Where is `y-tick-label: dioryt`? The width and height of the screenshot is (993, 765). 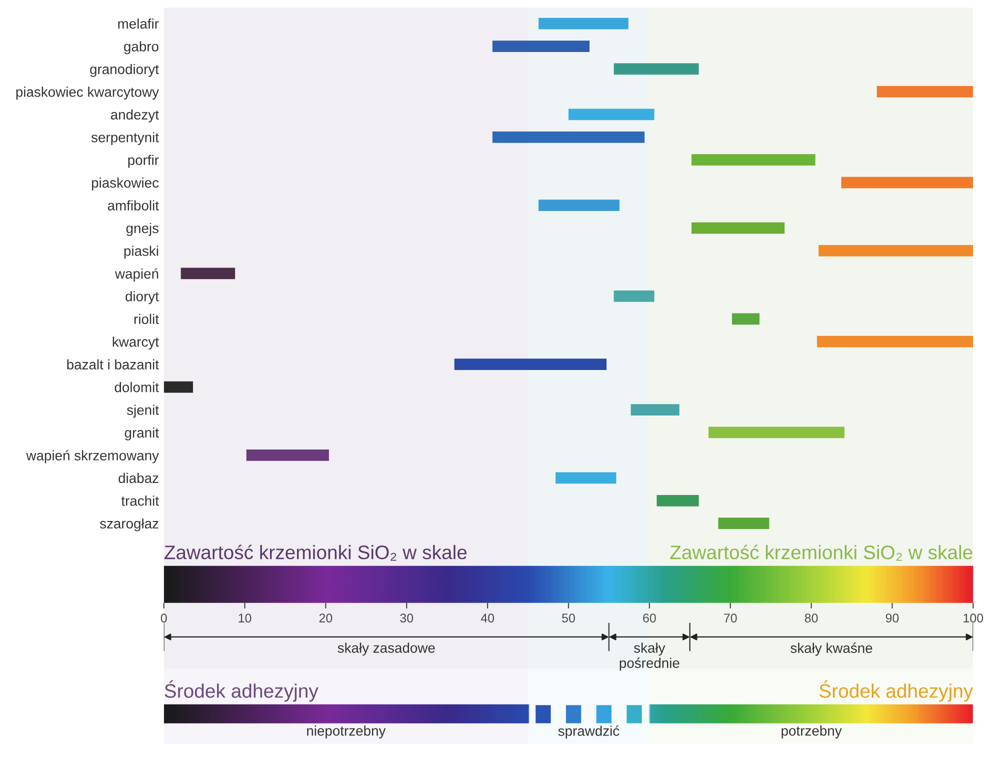
y-tick-label: dioryt is located at coordinates (142, 297).